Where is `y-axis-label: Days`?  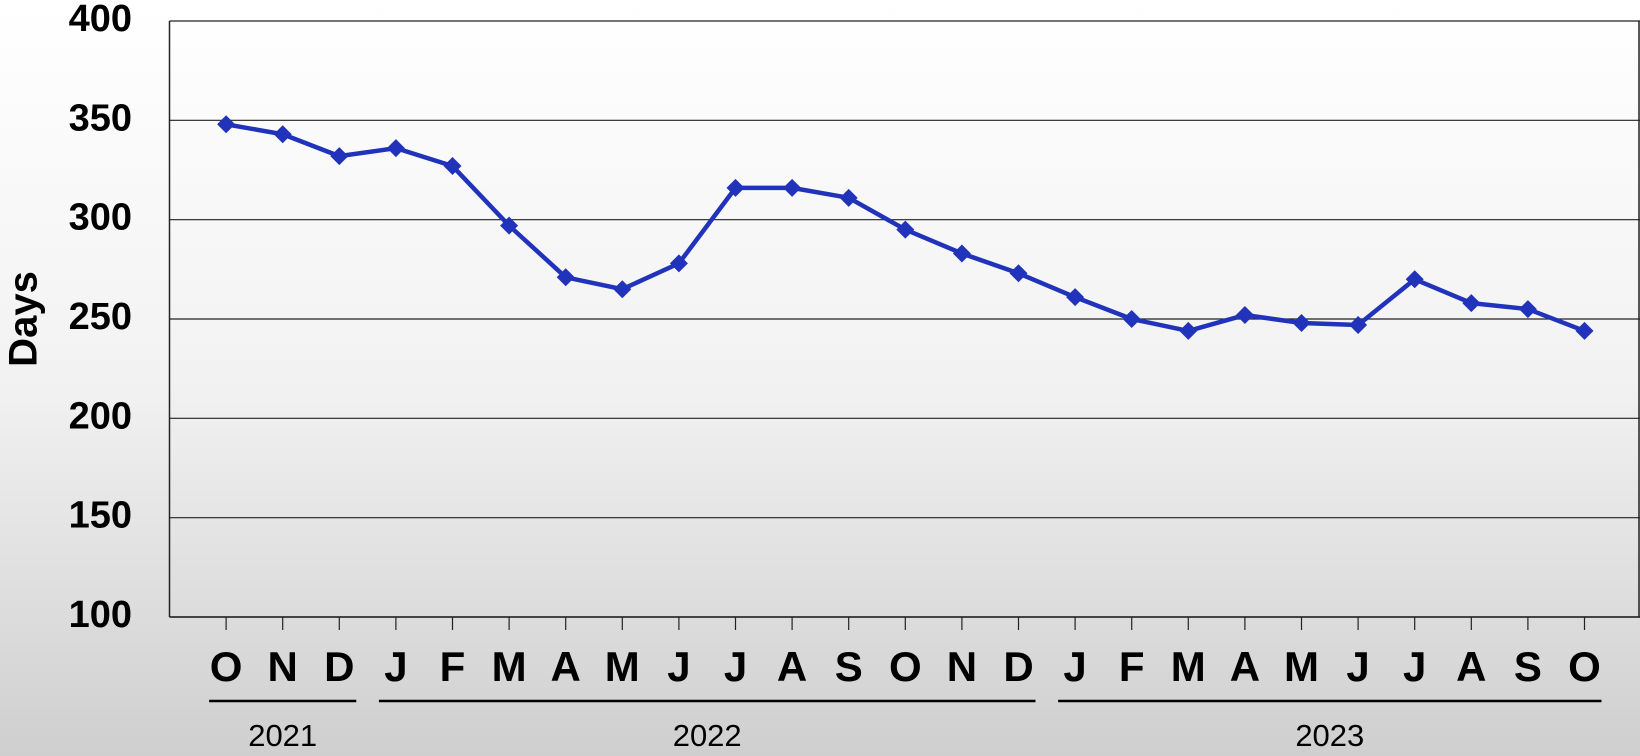
y-axis-label: Days is located at coordinates (24, 319).